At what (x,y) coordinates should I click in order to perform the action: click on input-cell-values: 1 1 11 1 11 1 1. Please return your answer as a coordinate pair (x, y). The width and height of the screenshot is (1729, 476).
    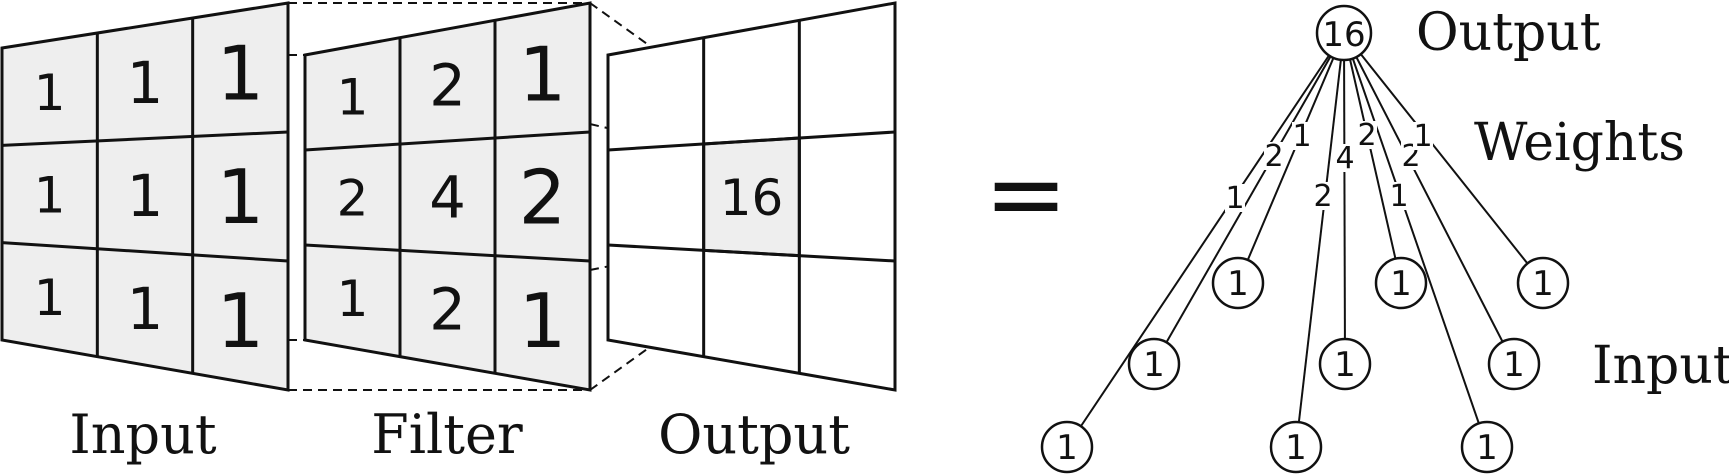
    Looking at the image, I should click on (149, 196).